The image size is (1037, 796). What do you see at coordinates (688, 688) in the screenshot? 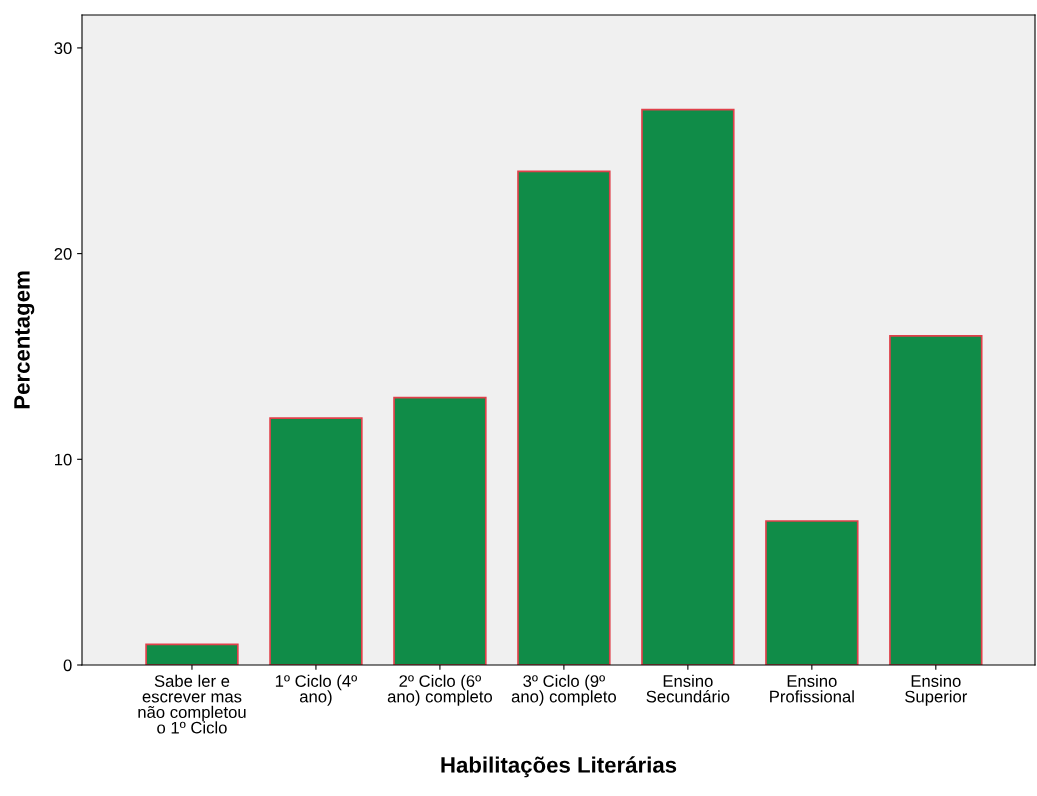
I see `x-tick-label: Ensino Secundário` at bounding box center [688, 688].